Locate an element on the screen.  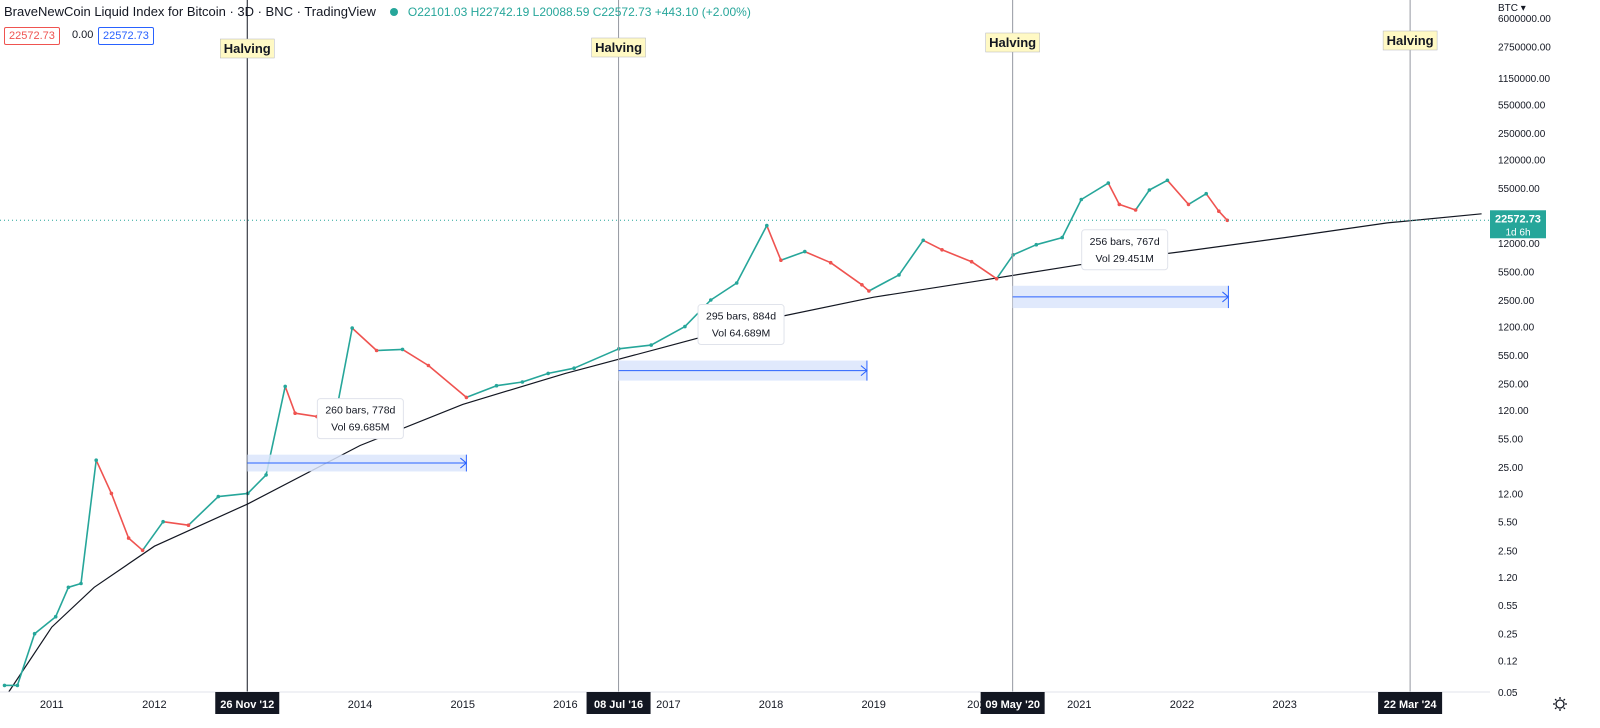
y-tick-label: 550000.00 is located at coordinates (1522, 106).